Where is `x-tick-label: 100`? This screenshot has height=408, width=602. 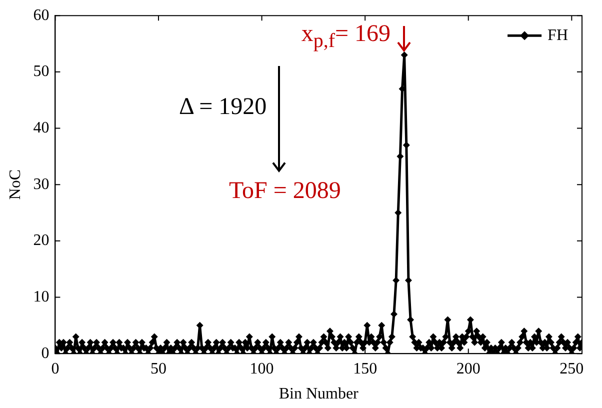 x-tick-label: 100 is located at coordinates (262, 369).